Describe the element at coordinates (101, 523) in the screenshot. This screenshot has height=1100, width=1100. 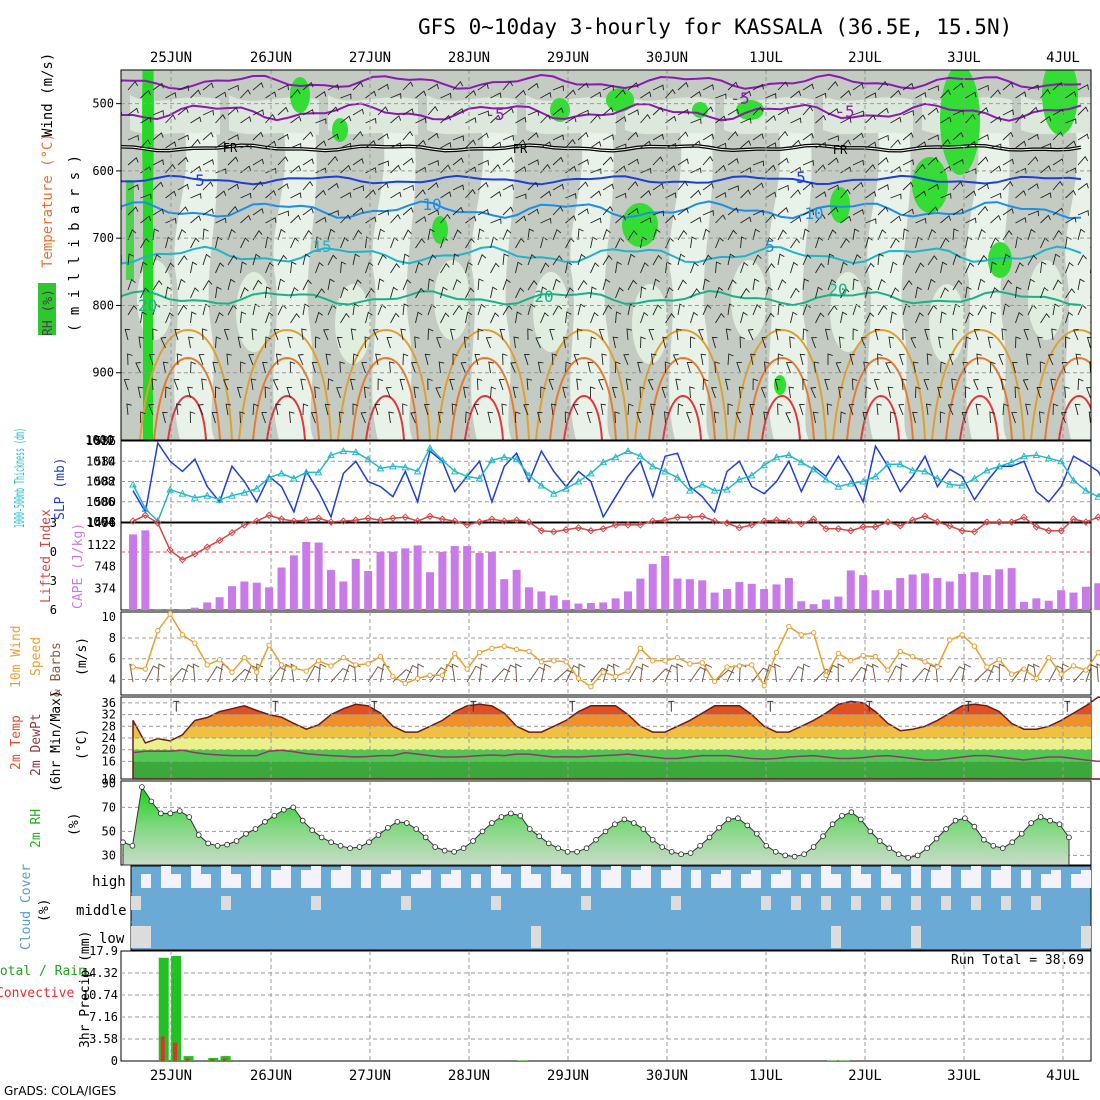
I see `cape-tick-label: 1496` at that location.